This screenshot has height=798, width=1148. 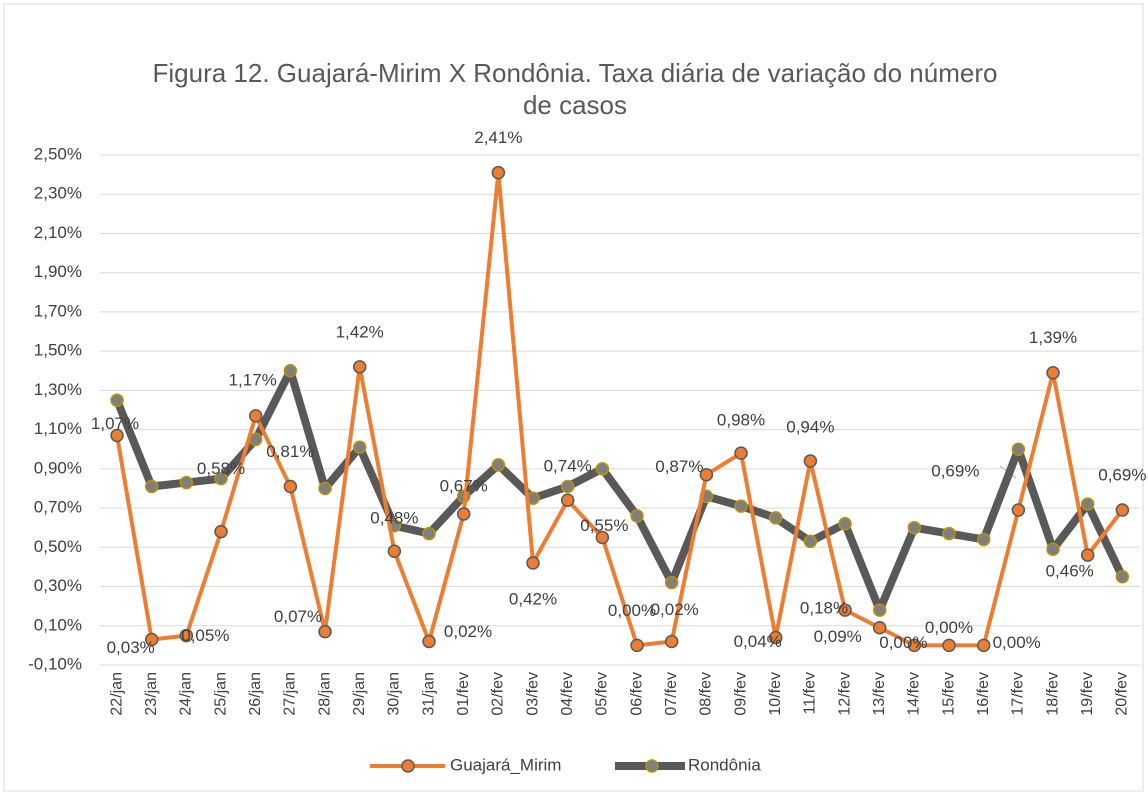 What do you see at coordinates (1018, 694) in the screenshot?
I see `x-tick-label: 17/fev` at bounding box center [1018, 694].